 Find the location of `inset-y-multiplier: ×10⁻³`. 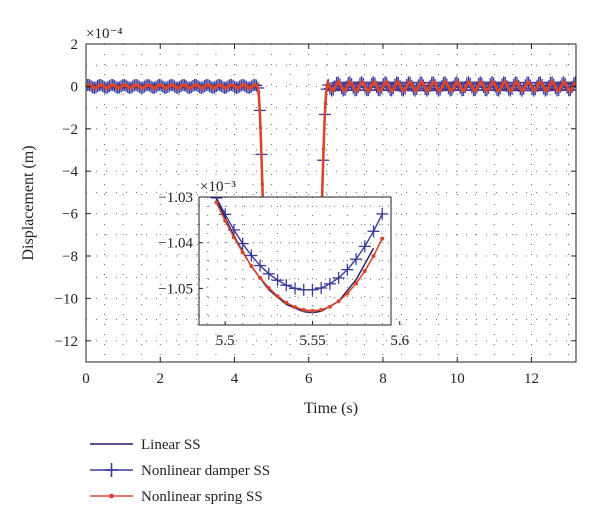

inset-y-multiplier: ×10⁻³ is located at coordinates (218, 187).